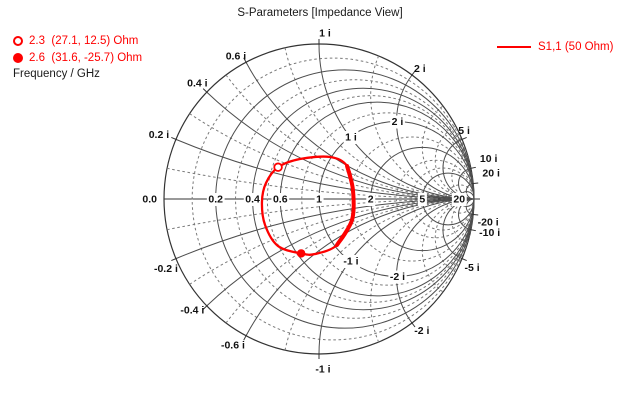  I want to click on svg-text: 10 i, so click(489, 159).